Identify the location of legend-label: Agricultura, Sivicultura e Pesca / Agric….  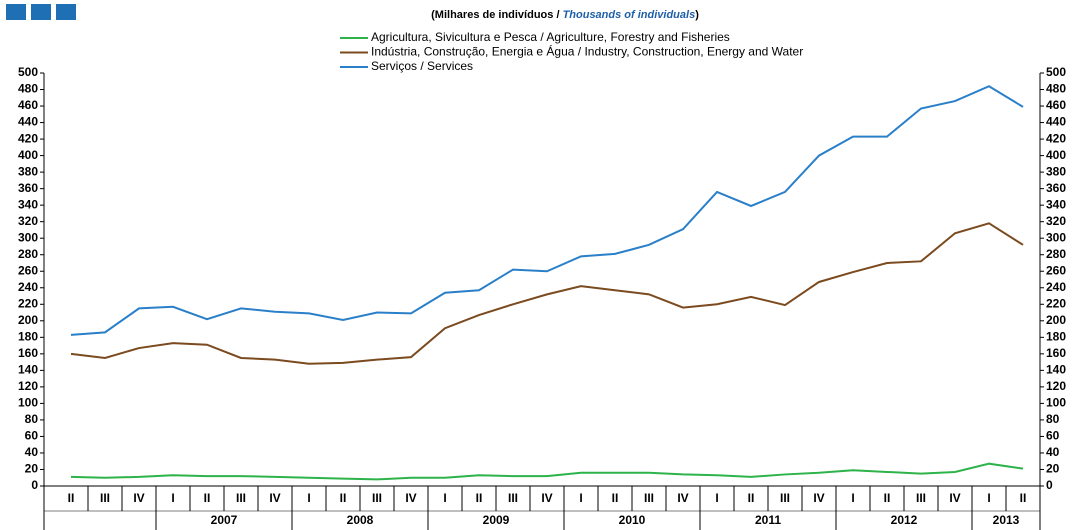
(550, 37).